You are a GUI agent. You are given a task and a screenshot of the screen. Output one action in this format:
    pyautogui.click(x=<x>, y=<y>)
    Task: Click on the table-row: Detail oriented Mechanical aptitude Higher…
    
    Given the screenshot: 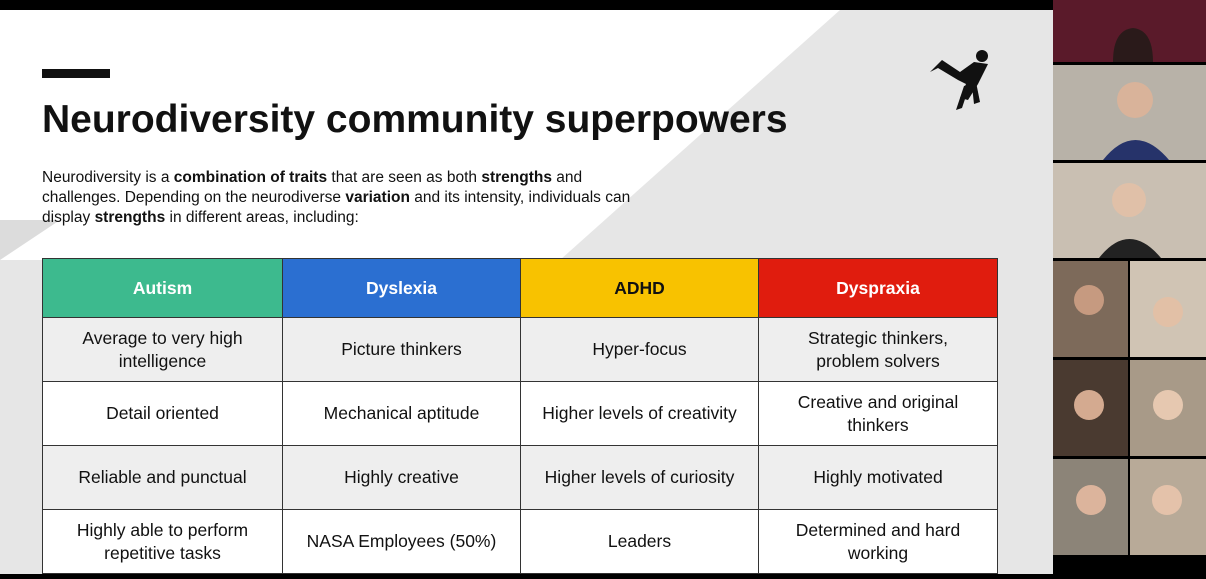 What is the action you would take?
    pyautogui.click(x=520, y=413)
    